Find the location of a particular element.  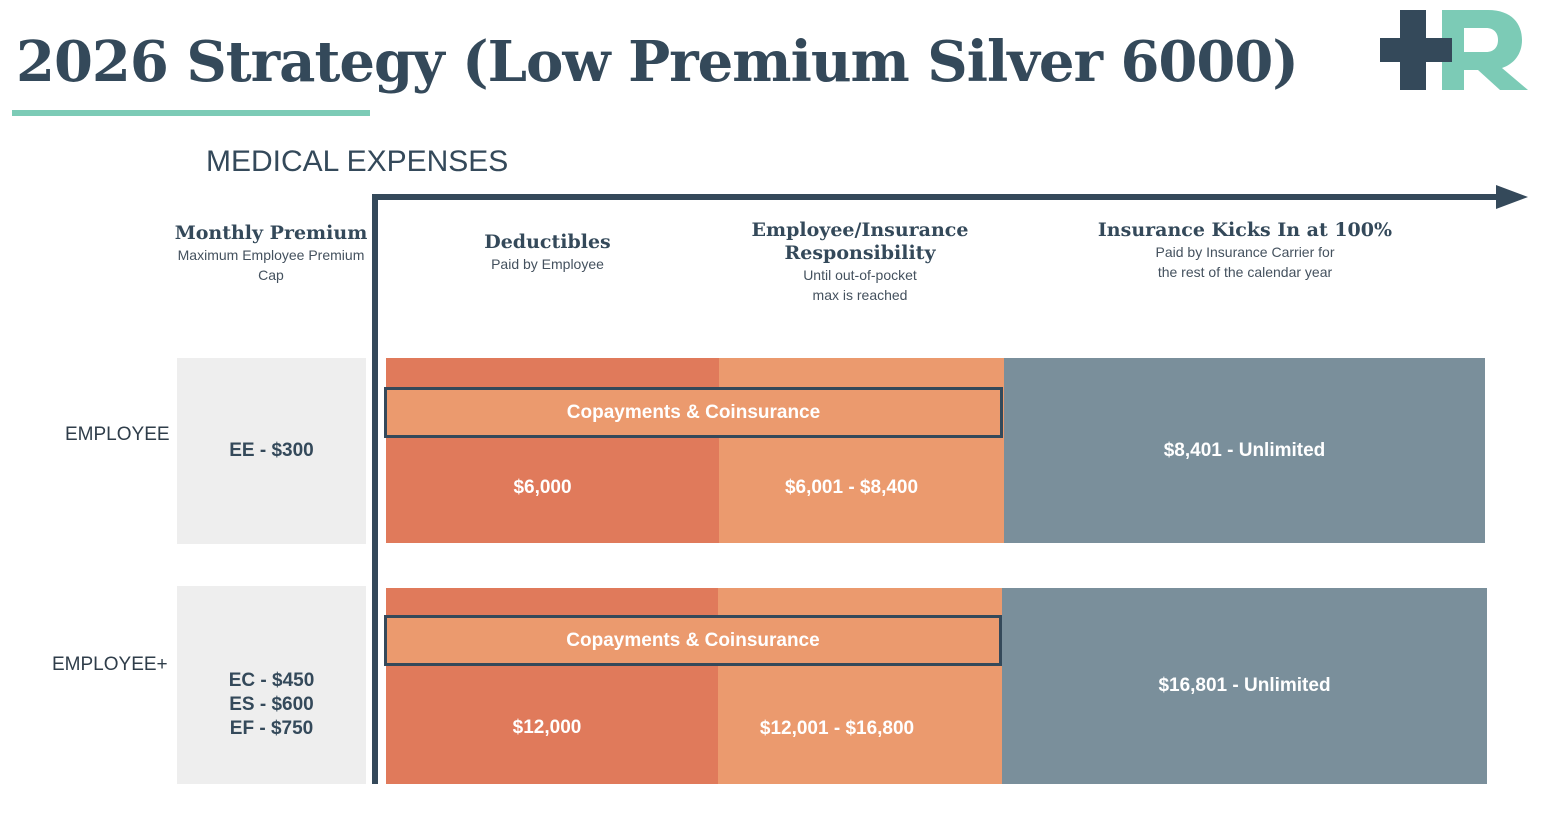

arrow-head-icon is located at coordinates (1512, 197).